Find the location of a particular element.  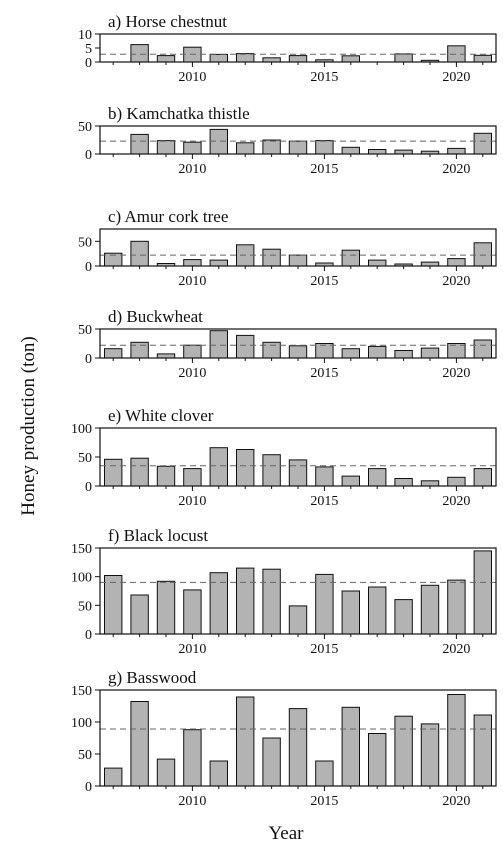

y-axis-label: Honey production (ton) is located at coordinates (28, 425).